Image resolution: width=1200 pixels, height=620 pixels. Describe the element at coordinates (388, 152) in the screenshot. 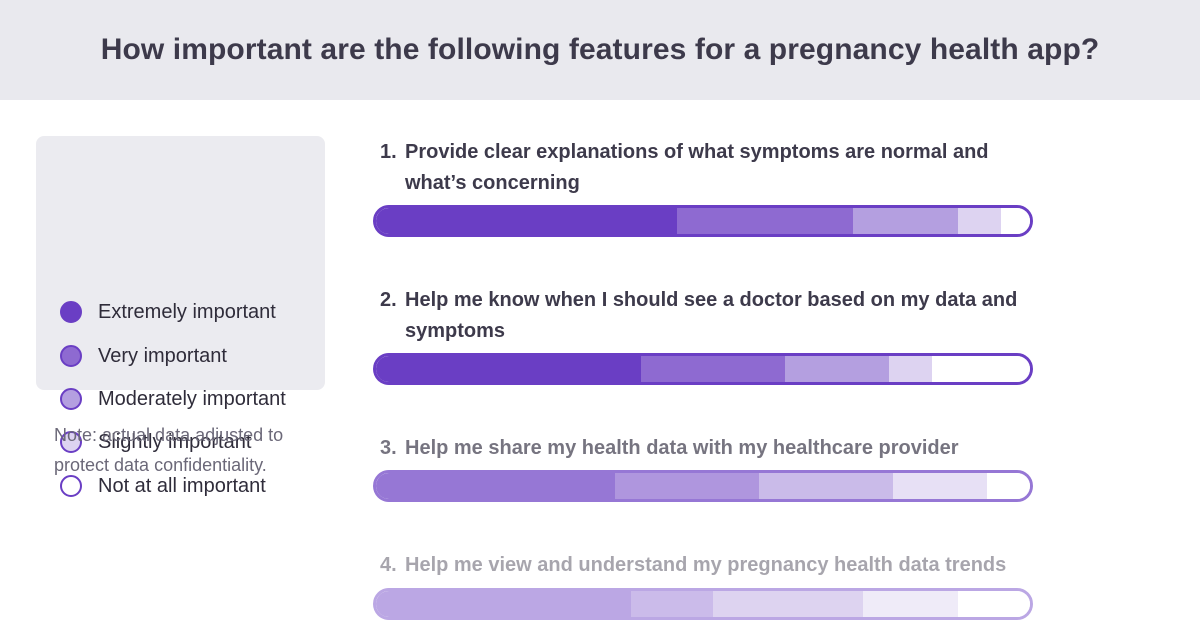

I see `question-1-number: 1.` at that location.